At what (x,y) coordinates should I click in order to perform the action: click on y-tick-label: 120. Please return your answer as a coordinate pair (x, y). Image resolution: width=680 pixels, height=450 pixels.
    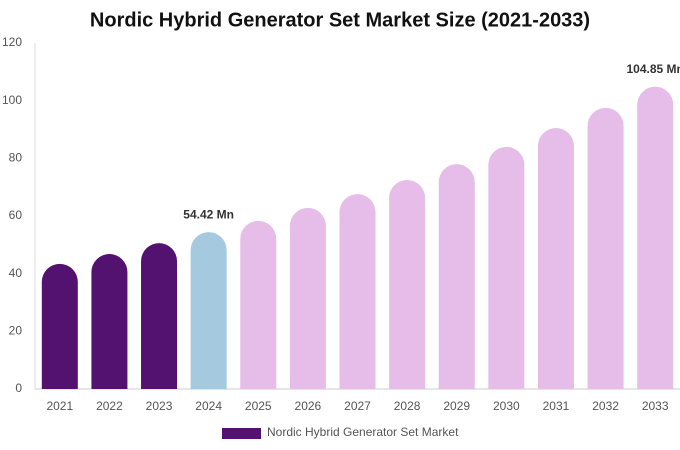
    Looking at the image, I should click on (12, 42).